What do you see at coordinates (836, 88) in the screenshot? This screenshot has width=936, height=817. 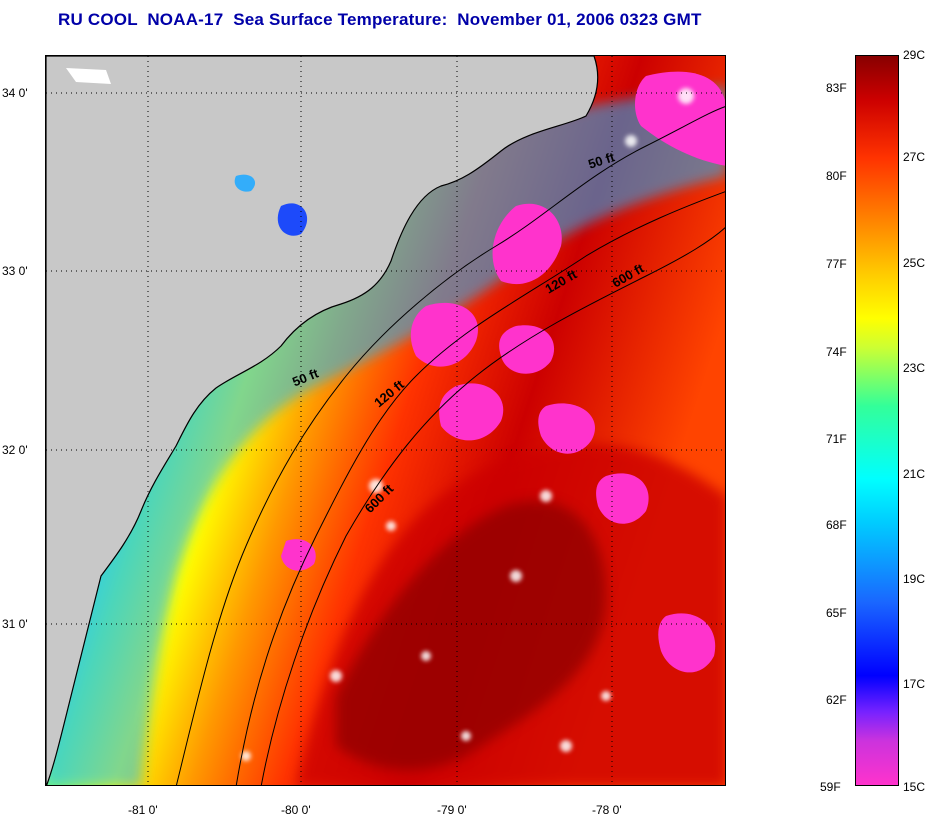 I see `colorbar-f-label: 83F` at bounding box center [836, 88].